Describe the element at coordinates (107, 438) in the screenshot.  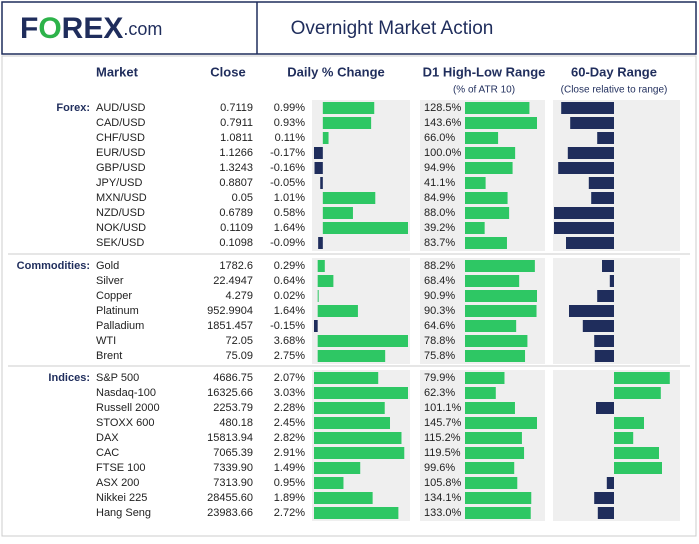
I see `market-name: DAX` at that location.